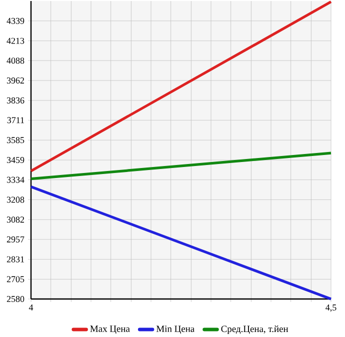 Image resolution: width=345 pixels, height=337 pixels. What do you see at coordinates (15, 279) in the screenshot?
I see `y-tick-label: 2705` at bounding box center [15, 279].